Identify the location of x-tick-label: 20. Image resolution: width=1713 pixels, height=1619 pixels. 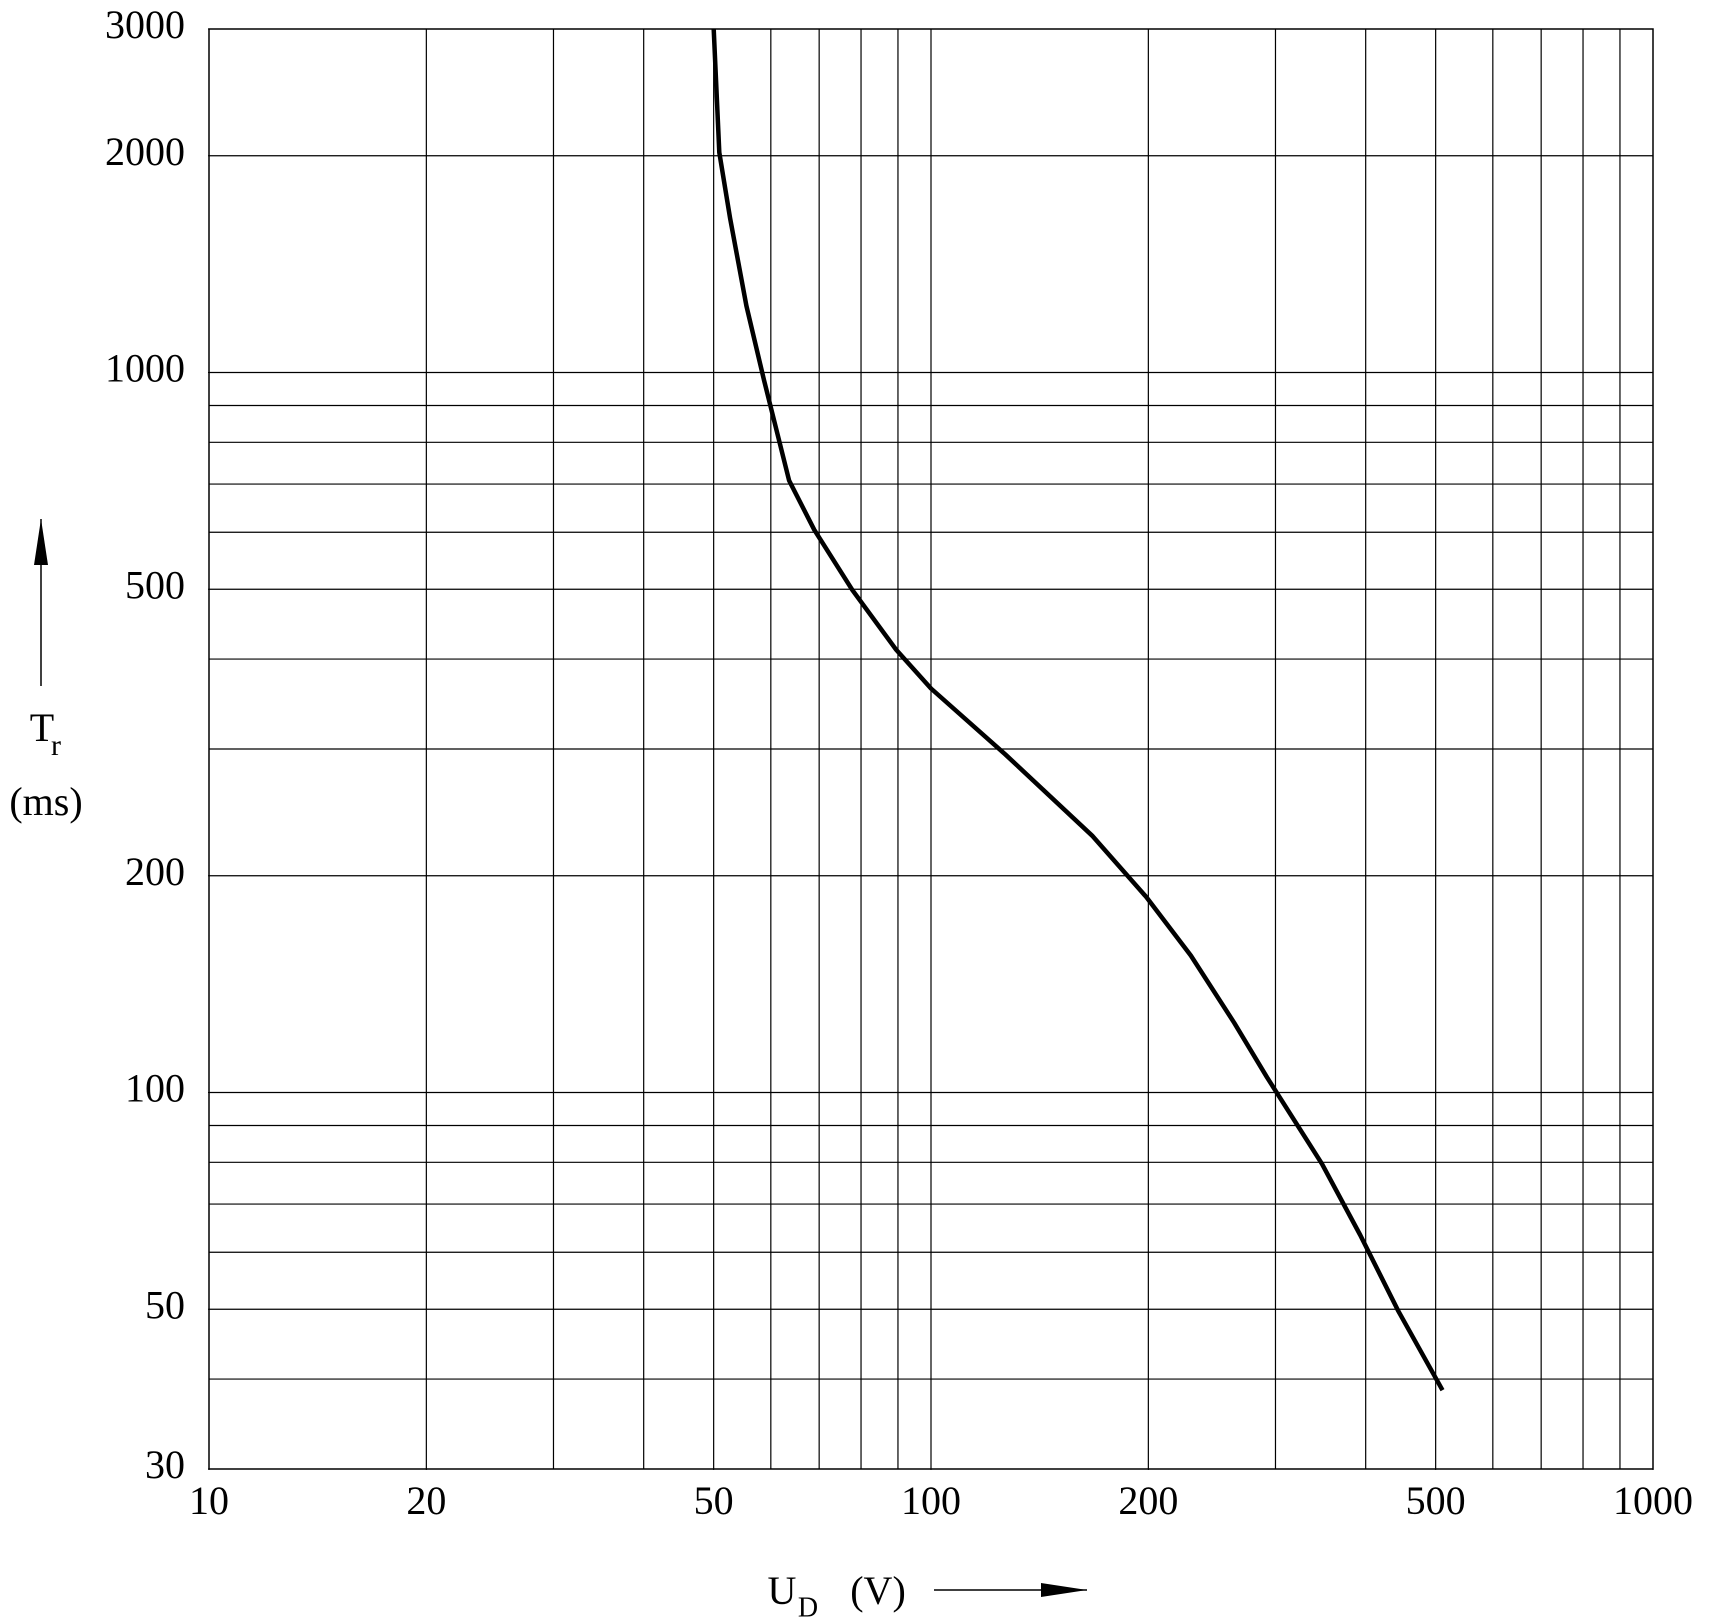
(426, 1500).